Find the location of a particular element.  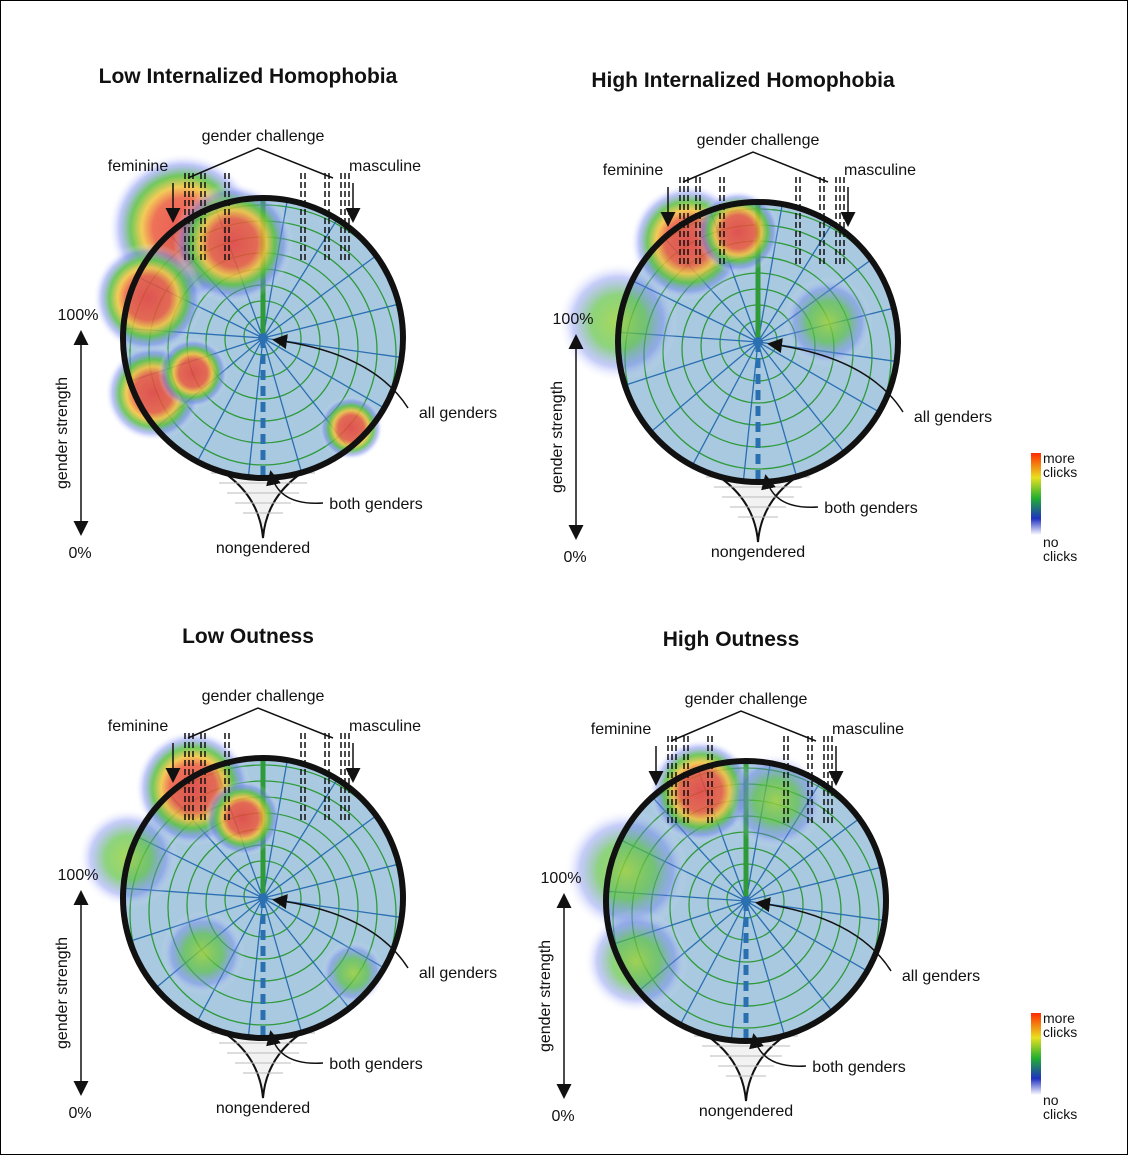

panel-title: Low Internalized Homophobia is located at coordinates (248, 76).